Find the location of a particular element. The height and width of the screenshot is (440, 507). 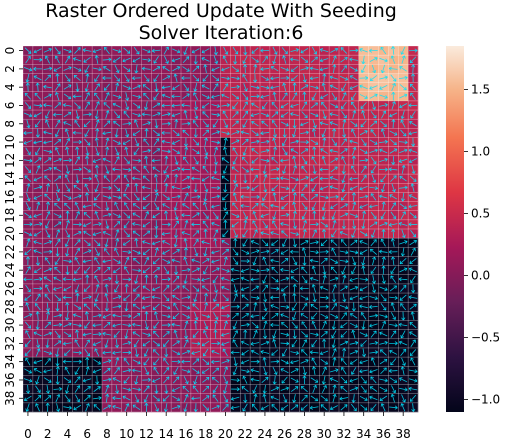

y-tick-label: 0 is located at coordinates (10, 51).